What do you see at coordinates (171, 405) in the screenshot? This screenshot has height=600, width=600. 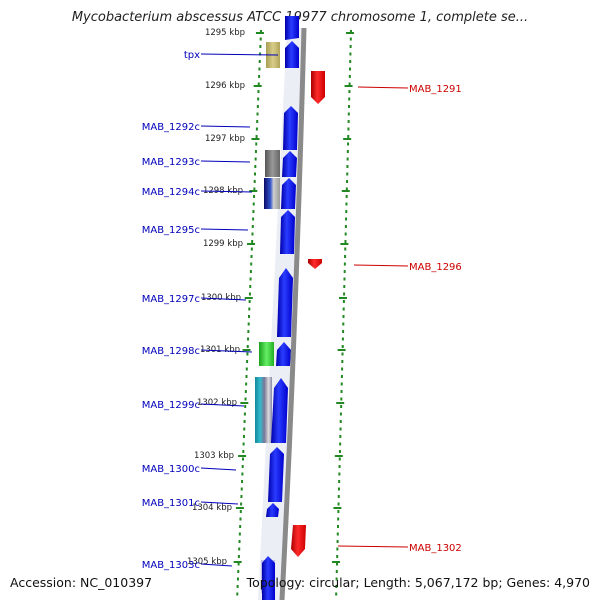 I see `gene-label-left: MAB_1299c` at bounding box center [171, 405].